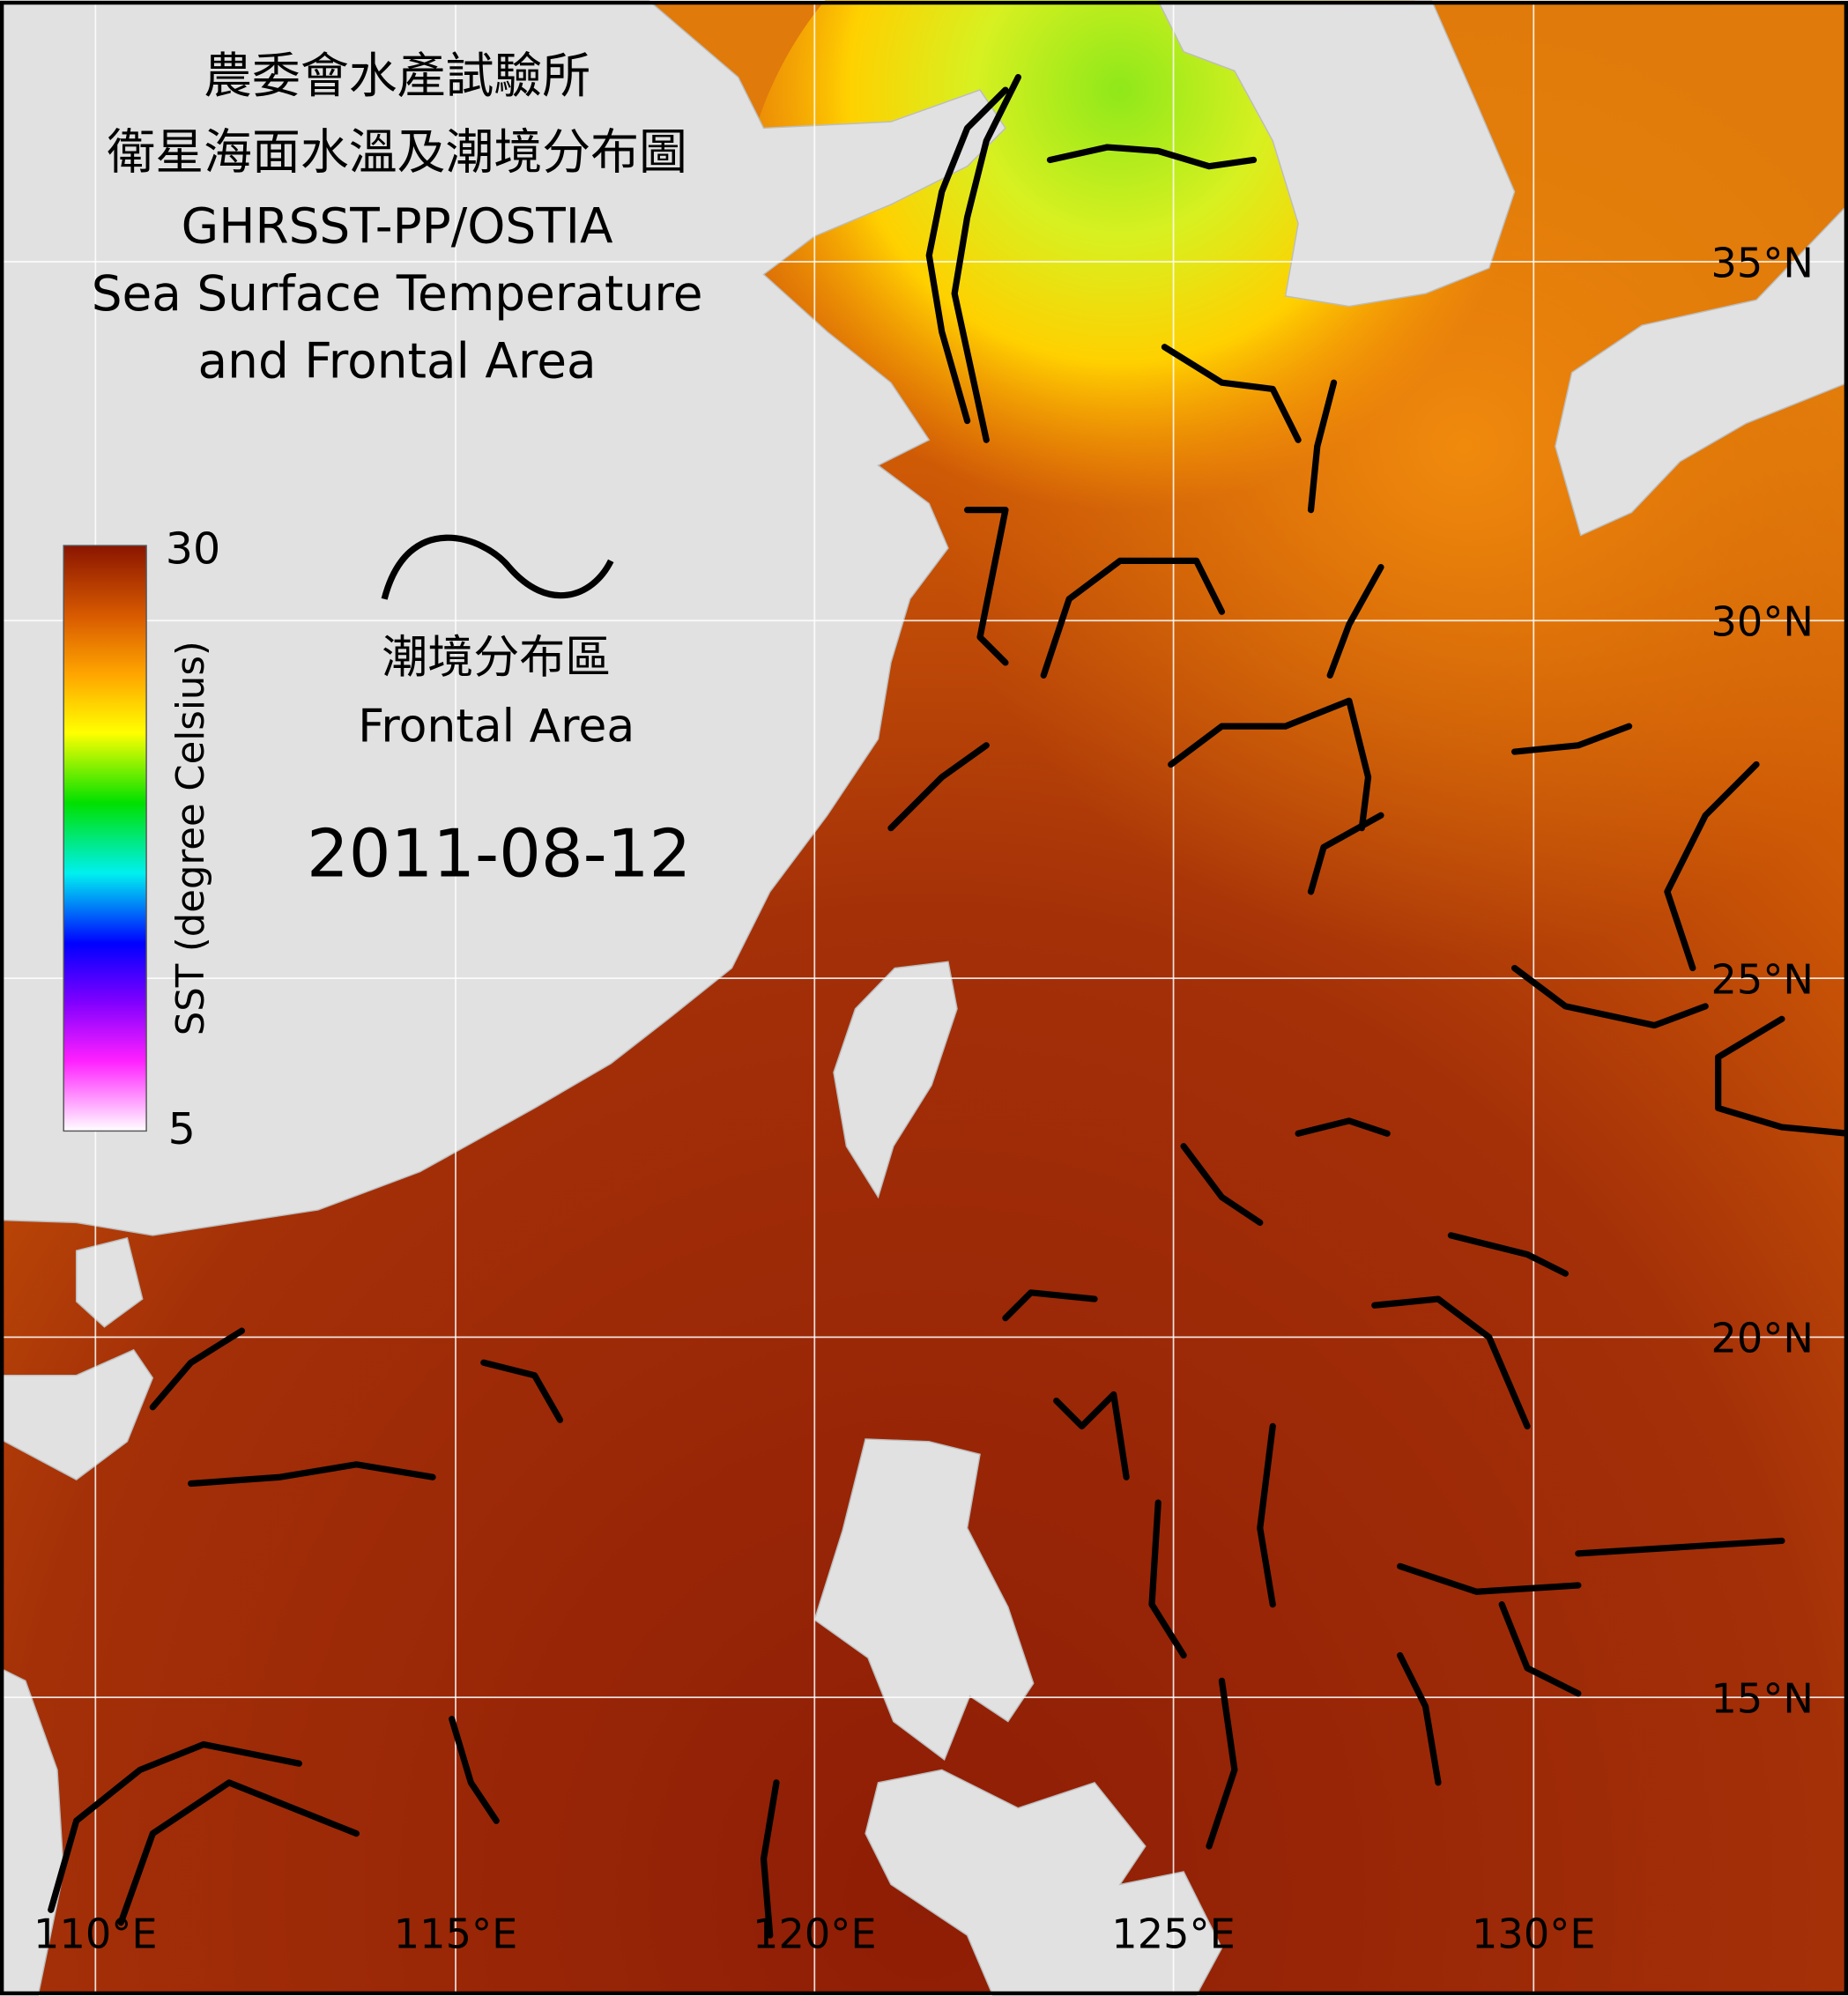  What do you see at coordinates (1701, 370) in the screenshot?
I see `japan` at bounding box center [1701, 370].